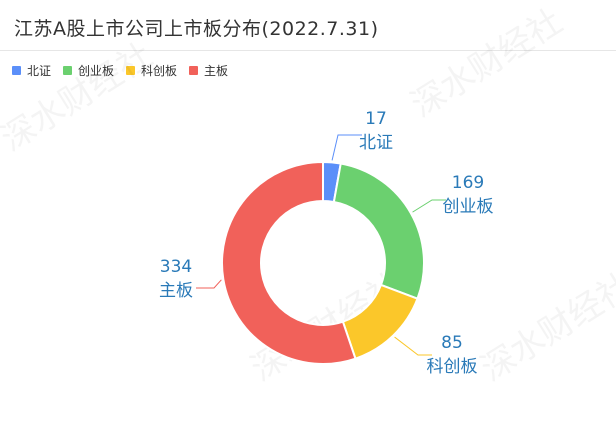 The width and height of the screenshot is (616, 427). Describe the element at coordinates (96, 71) in the screenshot. I see `legend-label-chuangyeban: 创业板` at that location.